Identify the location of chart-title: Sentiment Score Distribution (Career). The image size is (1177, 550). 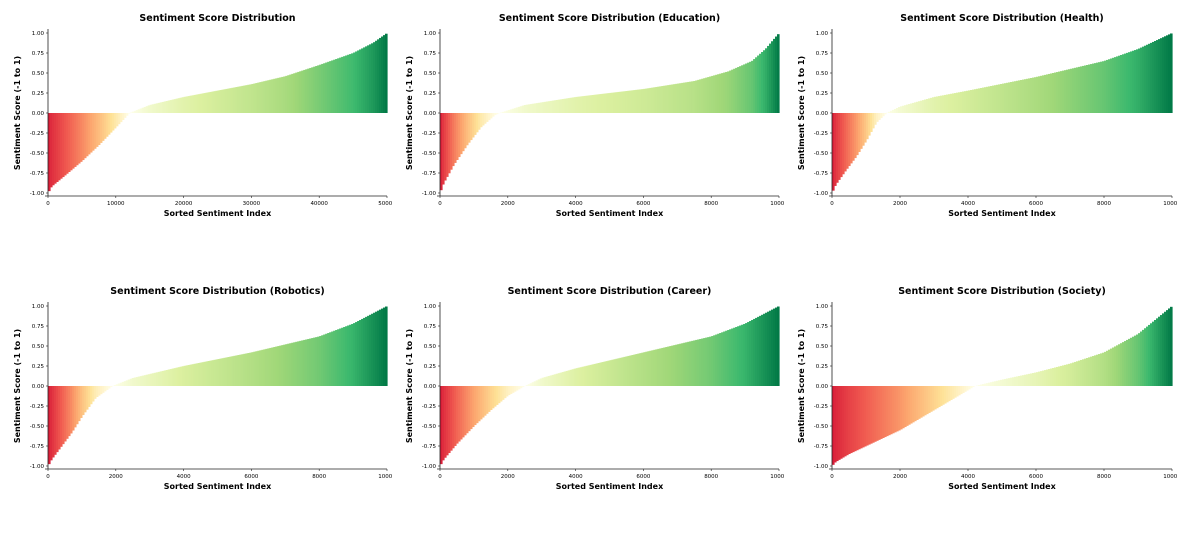
(610, 291).